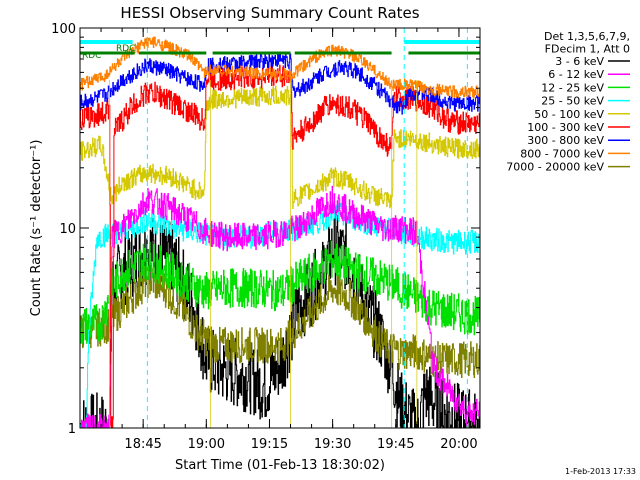 Image resolution: width=640 pixels, height=480 pixels. What do you see at coordinates (125, 49) in the screenshot?
I see `region-label-2: RDC` at bounding box center [125, 49].